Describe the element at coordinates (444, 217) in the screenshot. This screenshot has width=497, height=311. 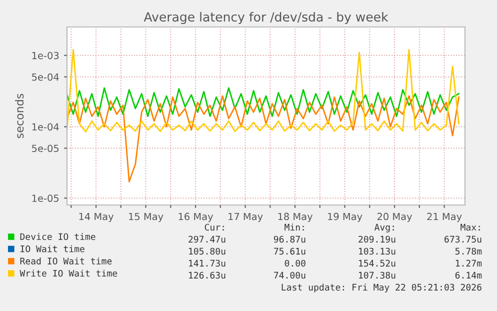
I see `x-tick-label: 21 May` at that location.